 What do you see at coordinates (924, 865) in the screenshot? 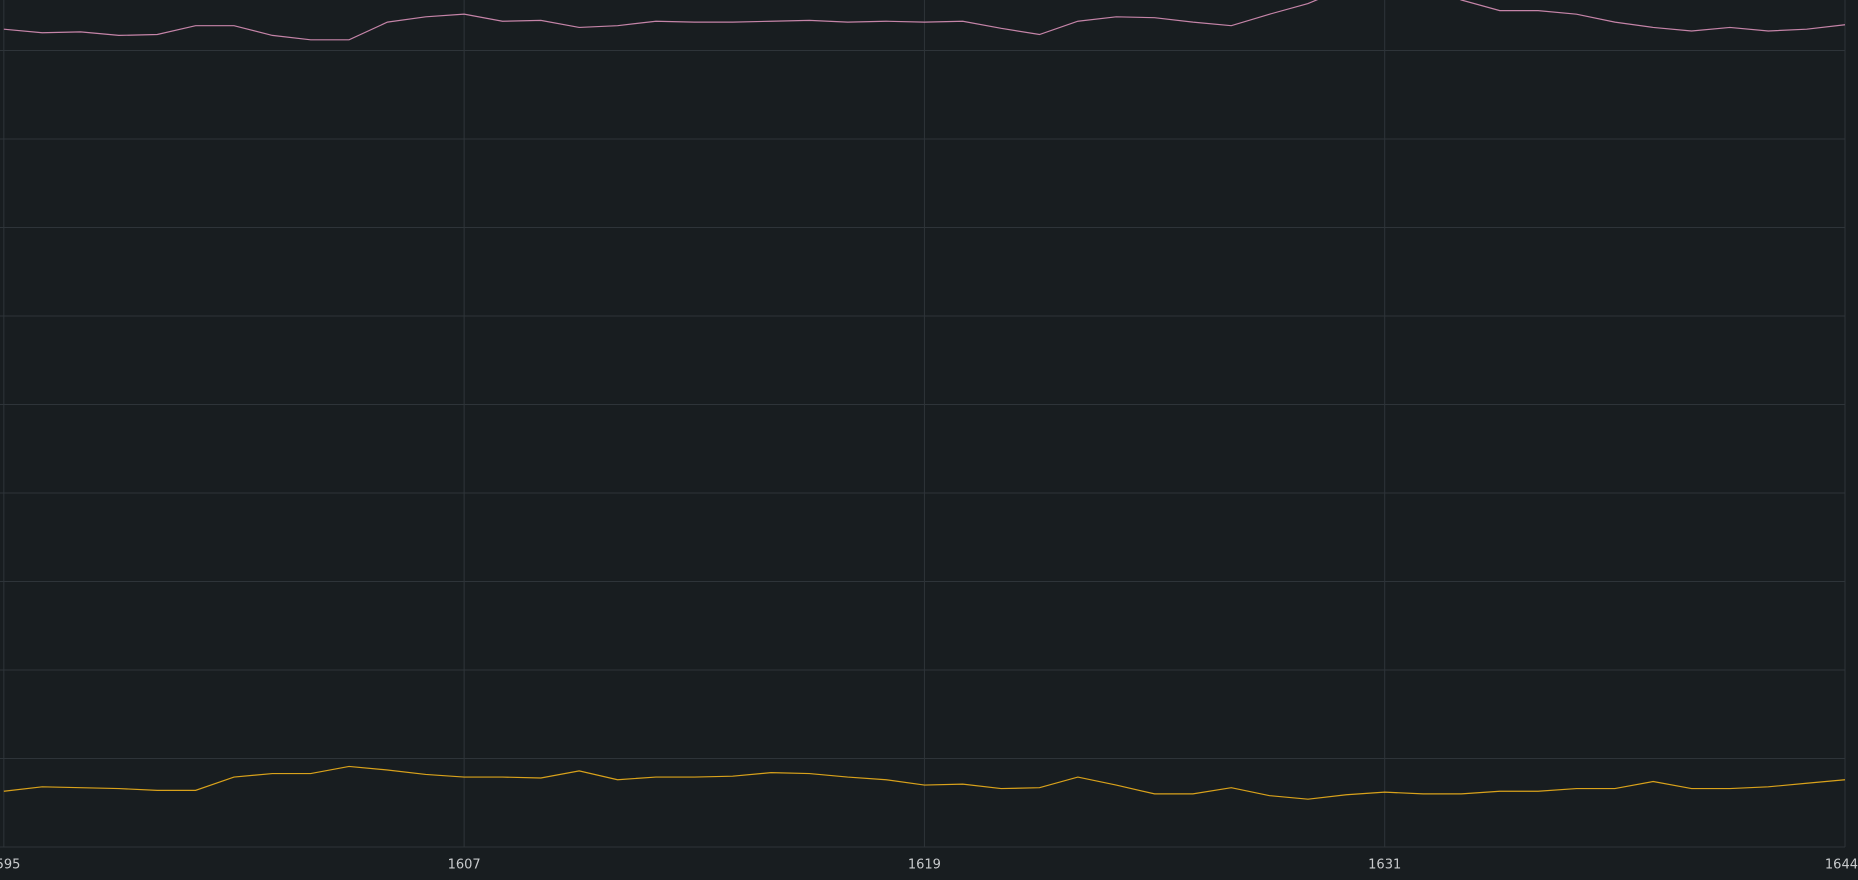
I see `x-tick-label: 1619` at bounding box center [924, 865].